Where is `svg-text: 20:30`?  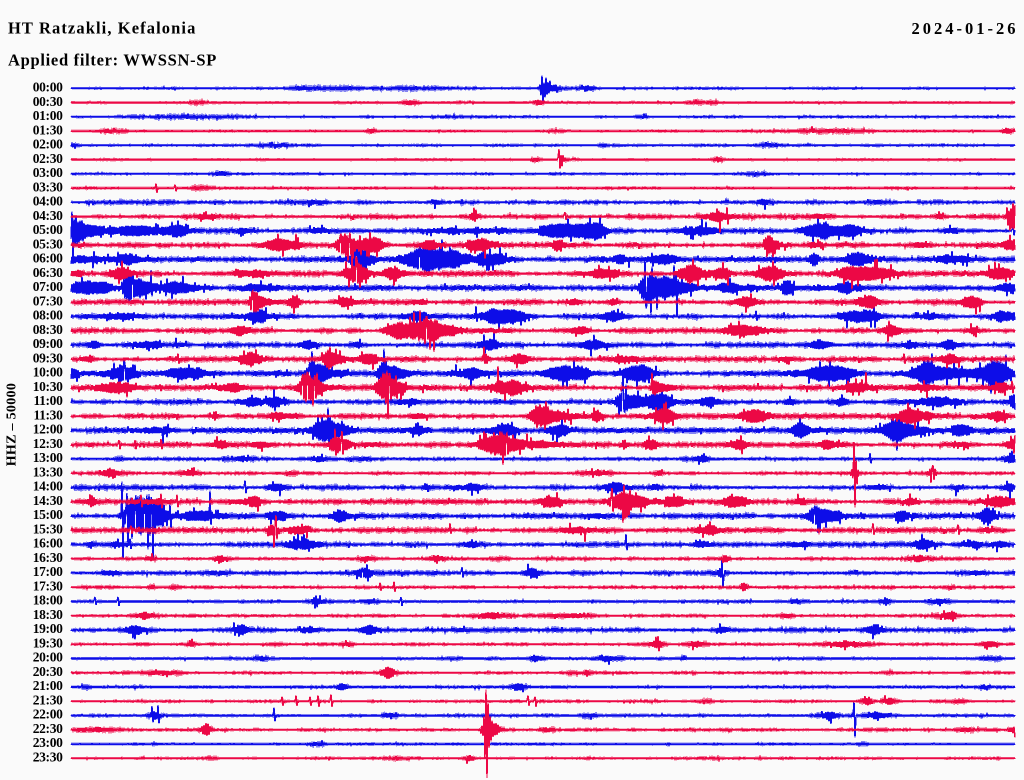 svg-text: 20:30 is located at coordinates (48, 671).